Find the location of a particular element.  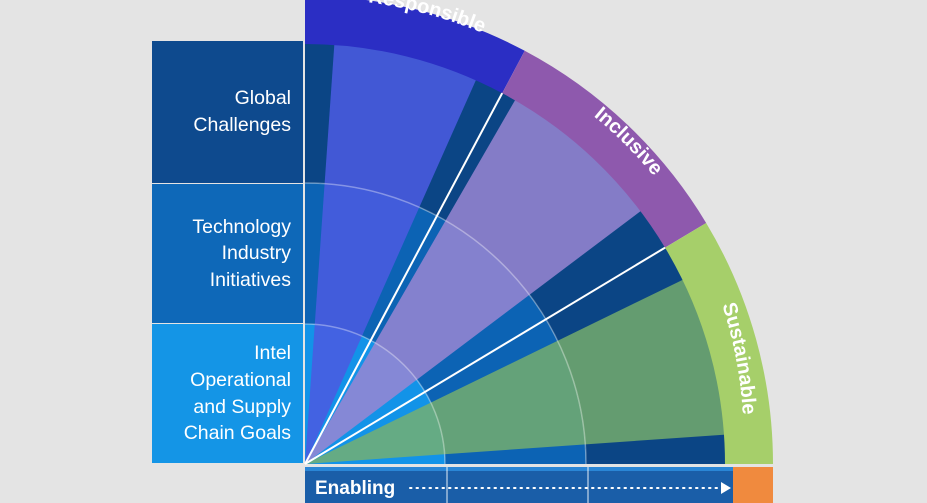

arc-band-inclusive is located at coordinates (604, 149).